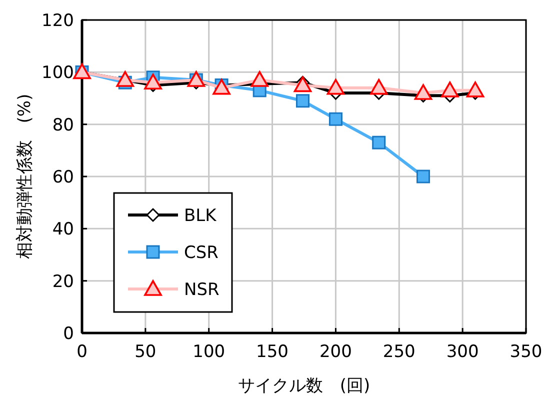  I want to click on y-axis-title: 相対動弾性係数 (%), so click(25, 177).